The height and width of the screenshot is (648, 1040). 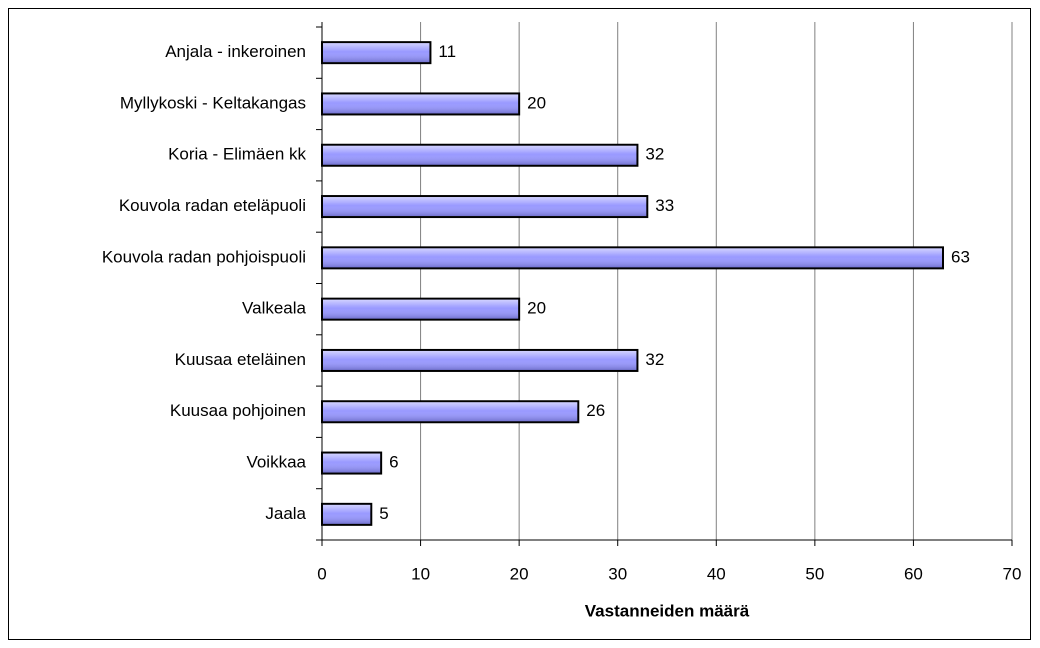 I want to click on y-tick-label: Kouvola radan eteläpuoli, so click(x=212, y=205).